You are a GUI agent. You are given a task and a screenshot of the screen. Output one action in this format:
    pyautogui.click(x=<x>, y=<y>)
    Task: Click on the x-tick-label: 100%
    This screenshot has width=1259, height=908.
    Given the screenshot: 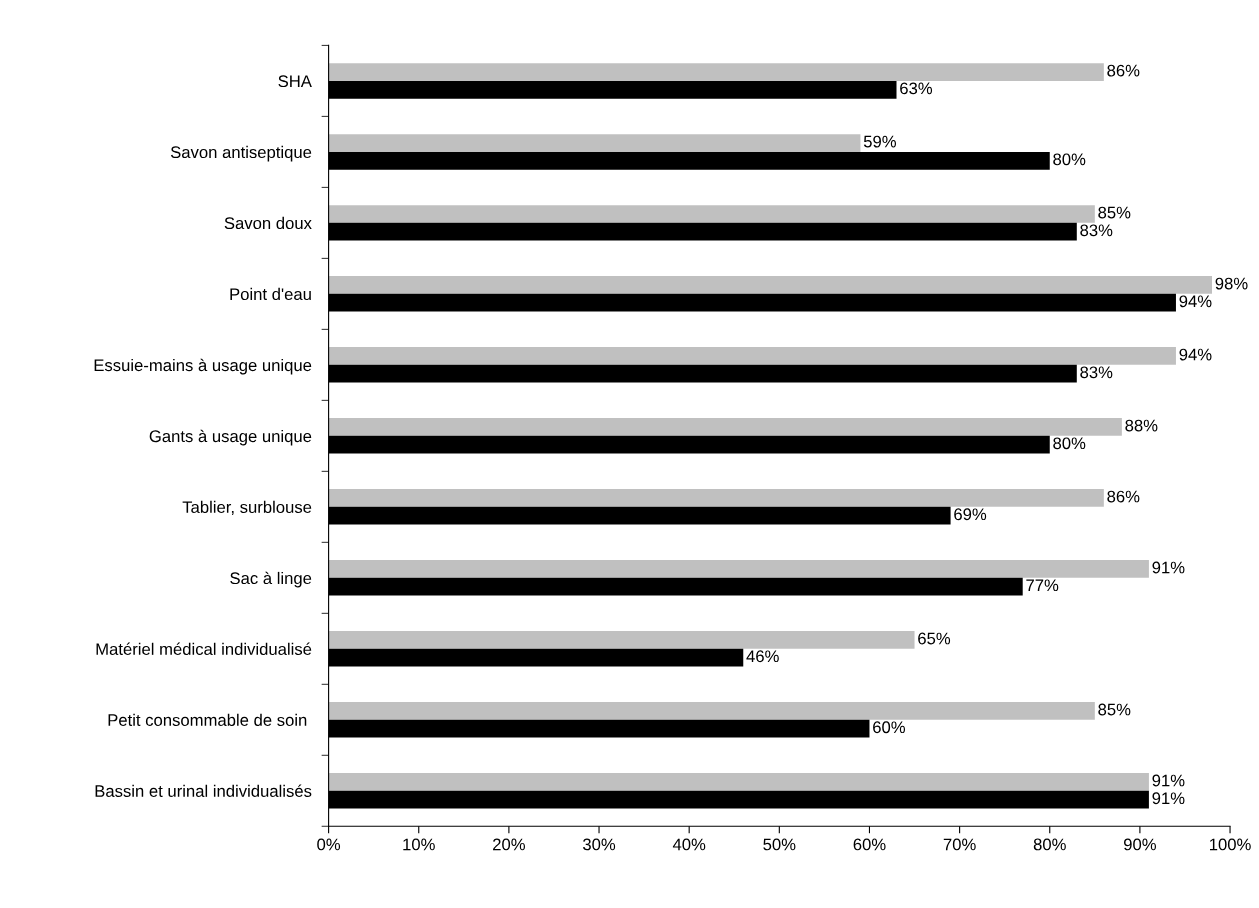 What is the action you would take?
    pyautogui.click(x=1230, y=844)
    